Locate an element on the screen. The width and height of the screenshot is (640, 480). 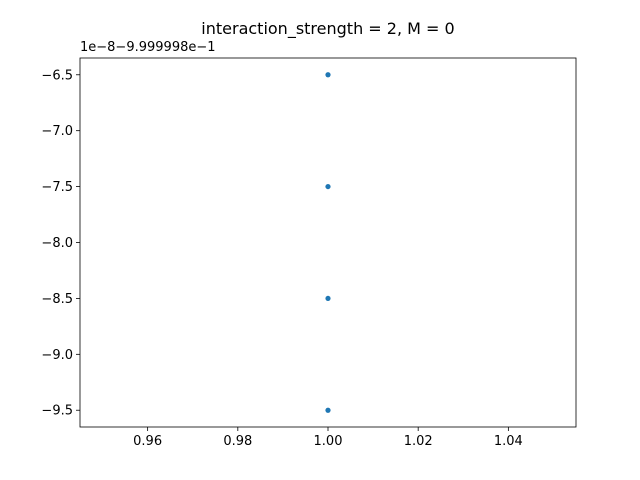
y-tick-label: −8.0 is located at coordinates (57, 243).